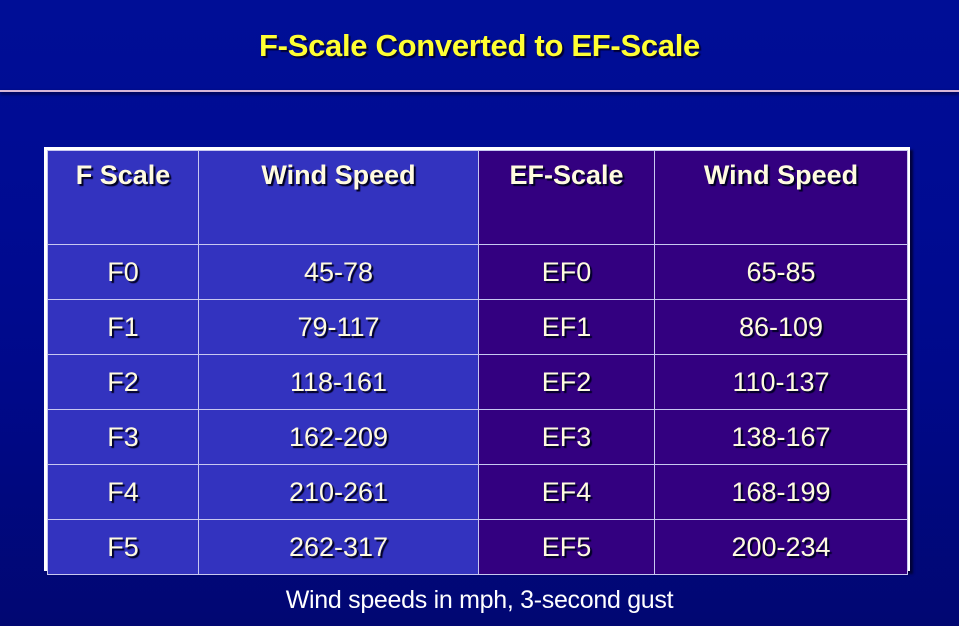 This screenshot has height=626, width=959. I want to click on table-row: F2 118-161 EF2 110-137, so click(477, 382).